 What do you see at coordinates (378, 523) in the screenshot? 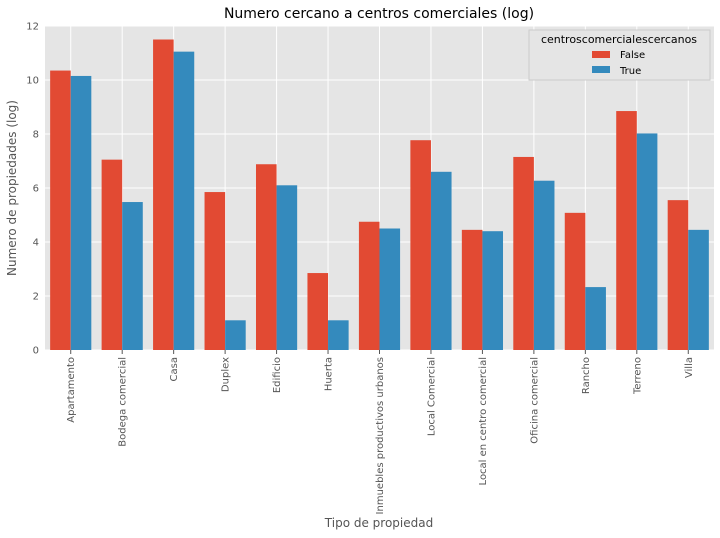
I see `x-axis-label: Tipo de propiedad` at bounding box center [378, 523].